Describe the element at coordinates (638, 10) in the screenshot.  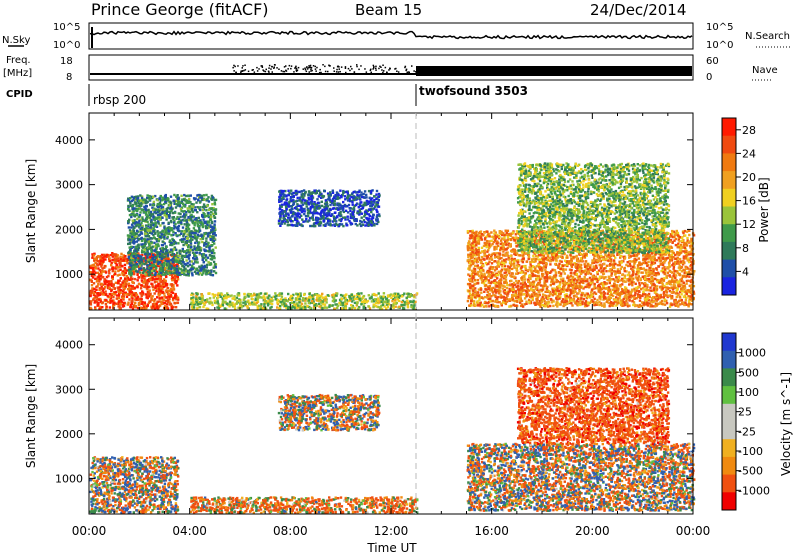
I see `date-label: 24/Dec/2014` at that location.